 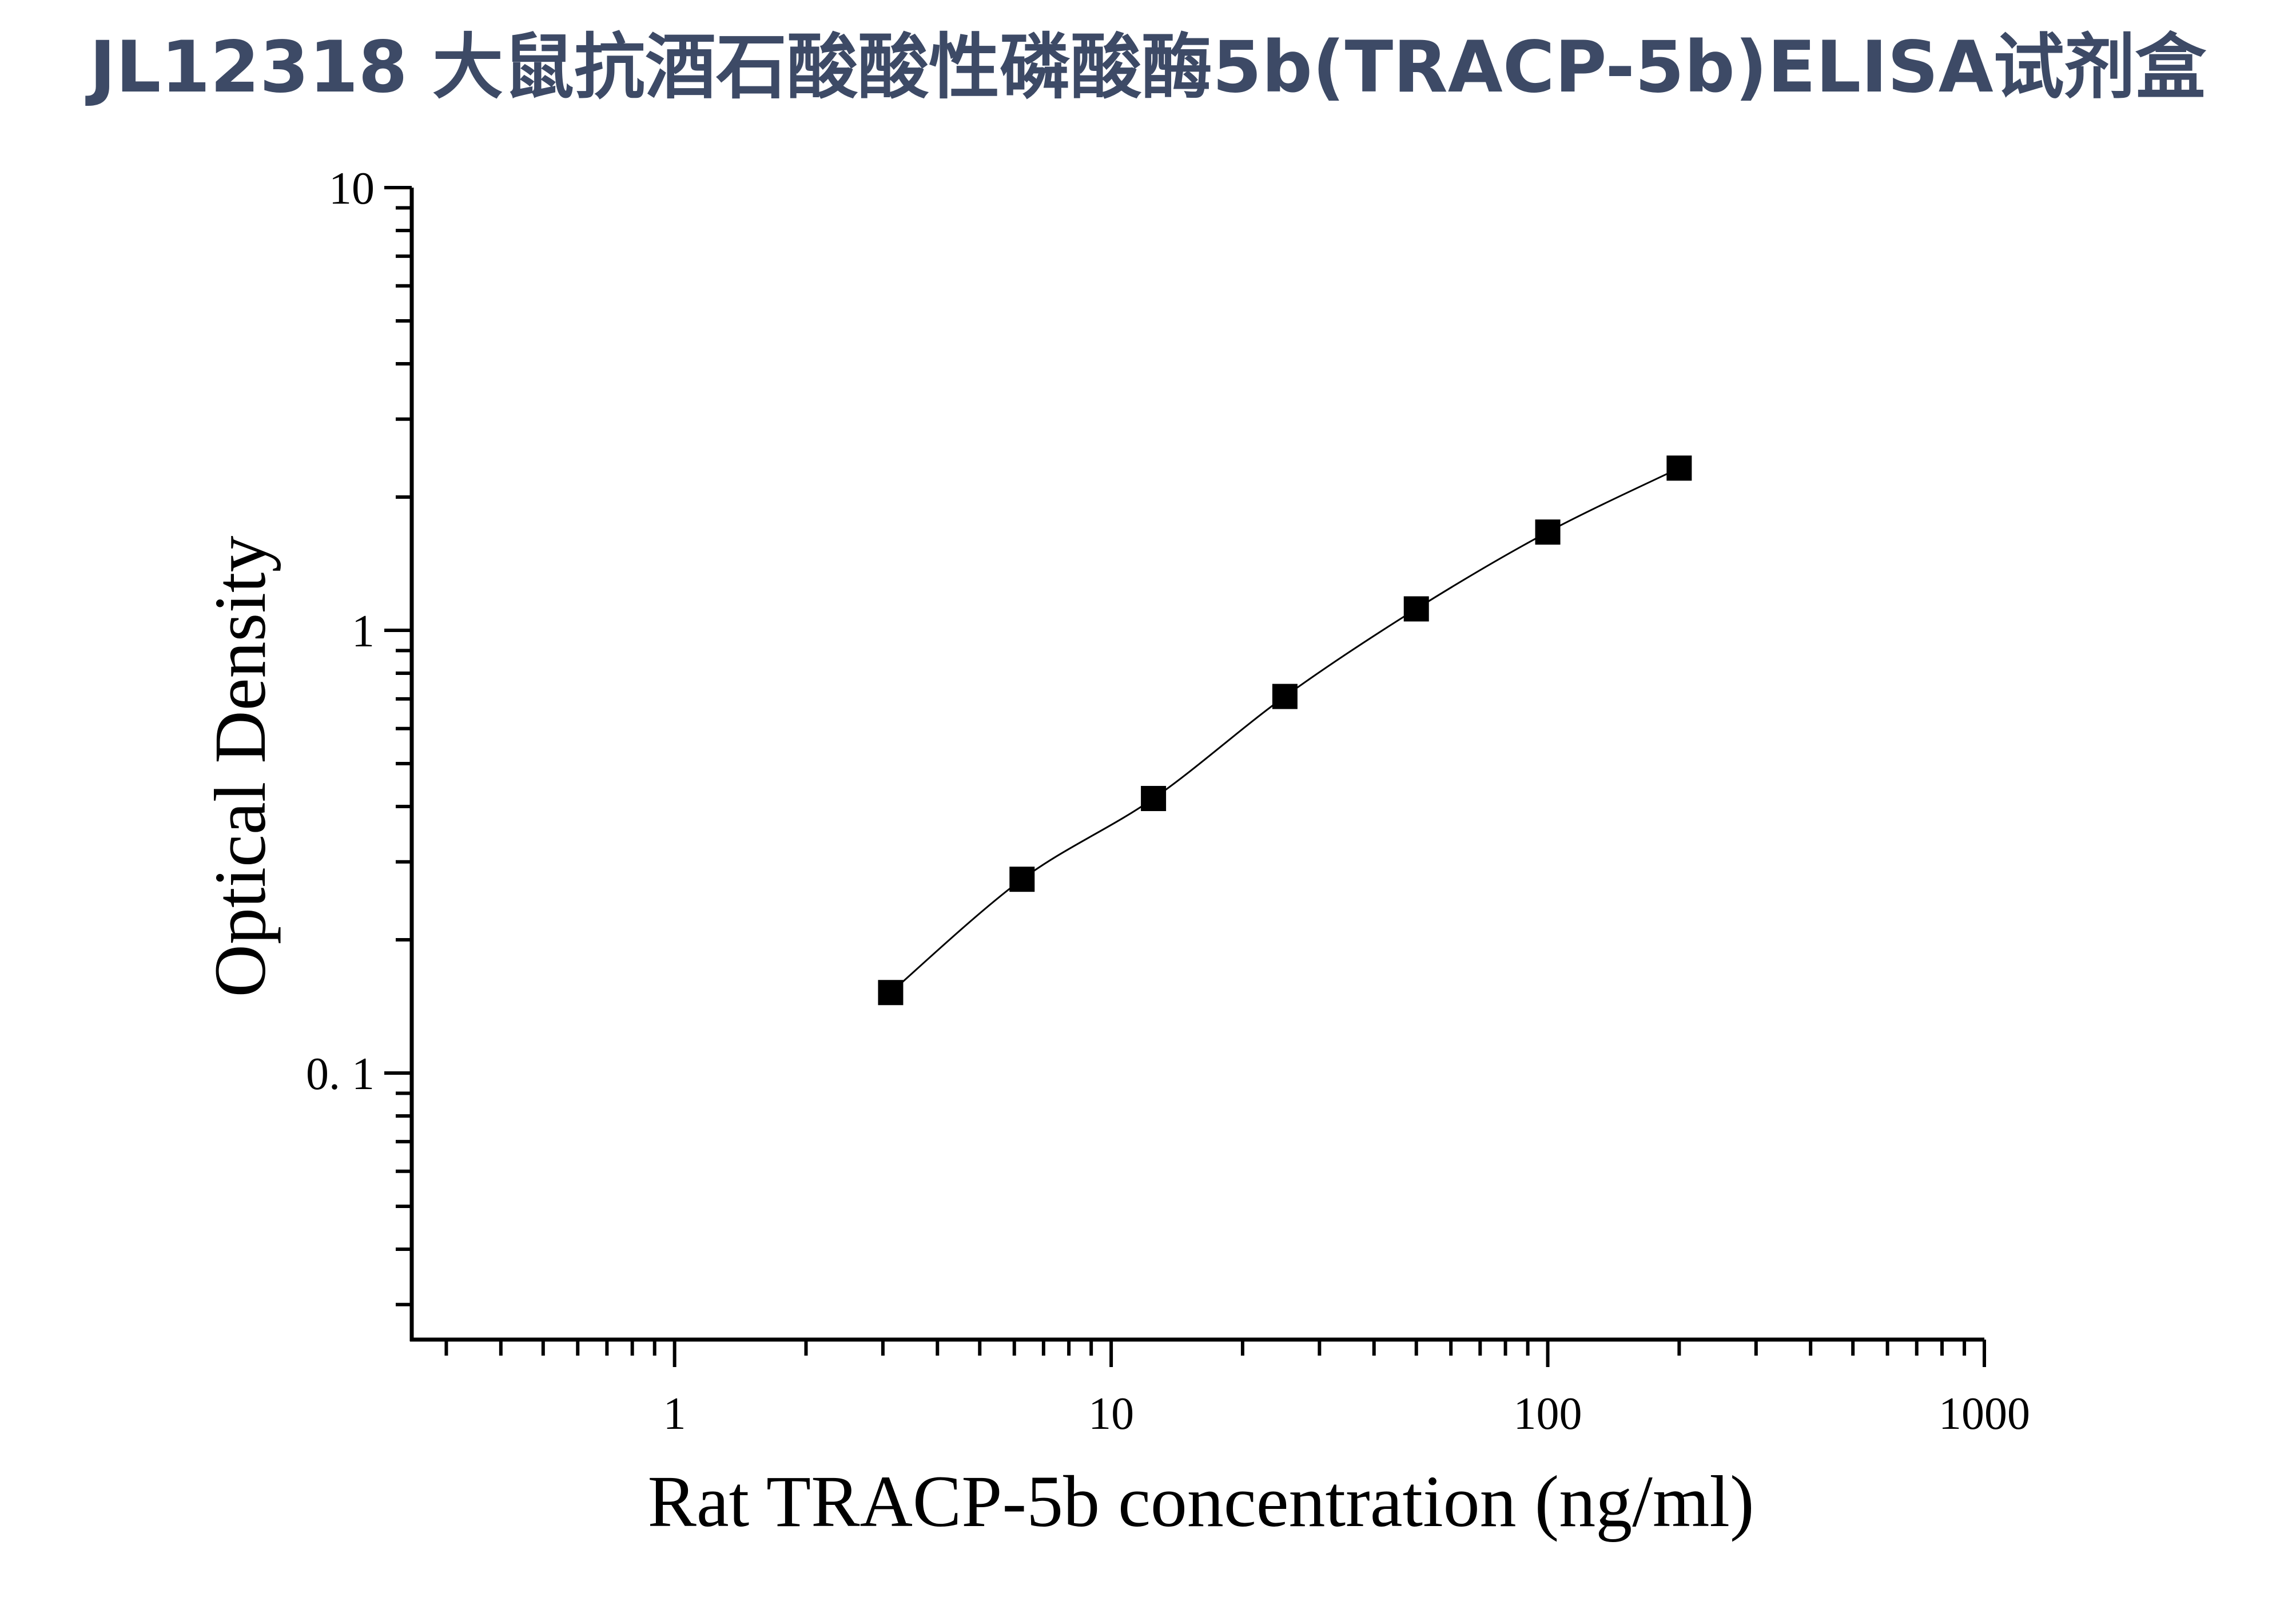 I want to click on x-tick-label: 1000, so click(x=1984, y=1414).